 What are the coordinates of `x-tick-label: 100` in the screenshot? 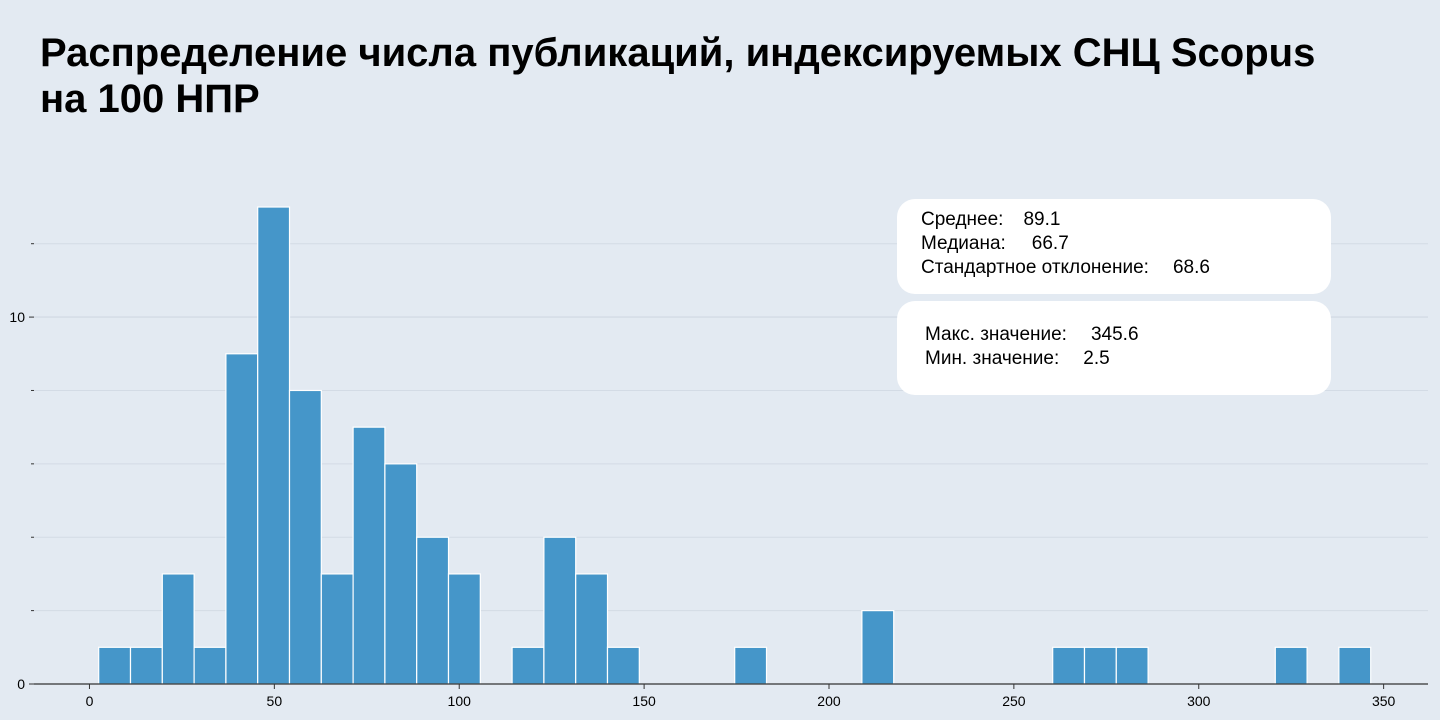 It's located at (460, 701).